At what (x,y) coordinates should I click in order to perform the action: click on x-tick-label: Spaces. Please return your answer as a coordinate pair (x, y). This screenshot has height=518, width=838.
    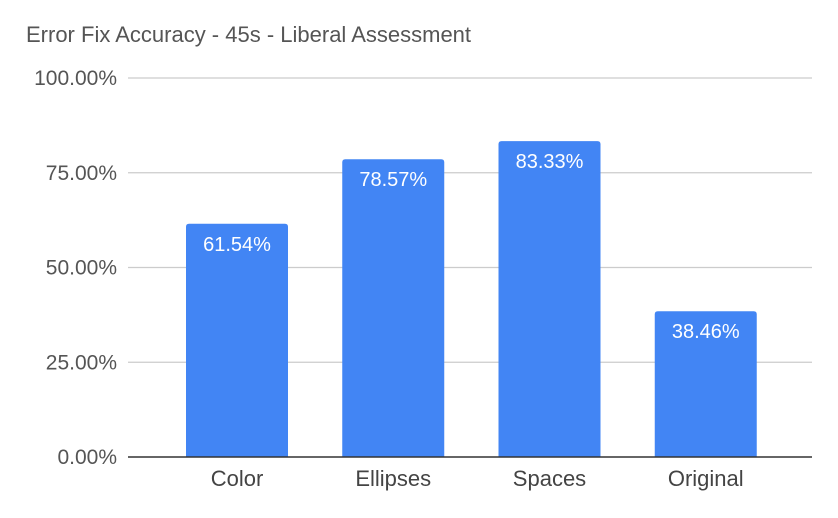
    Looking at the image, I should click on (549, 478).